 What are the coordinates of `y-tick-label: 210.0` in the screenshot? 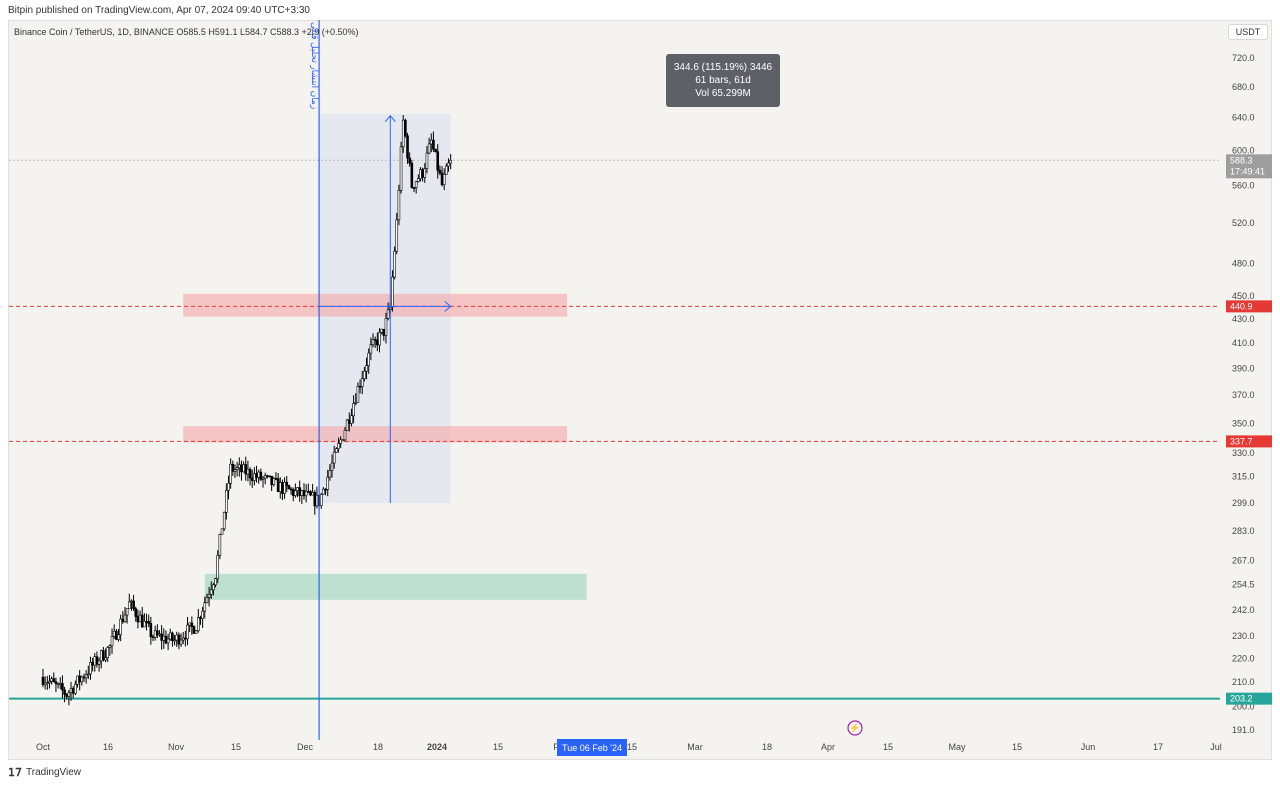 It's located at (1243, 682).